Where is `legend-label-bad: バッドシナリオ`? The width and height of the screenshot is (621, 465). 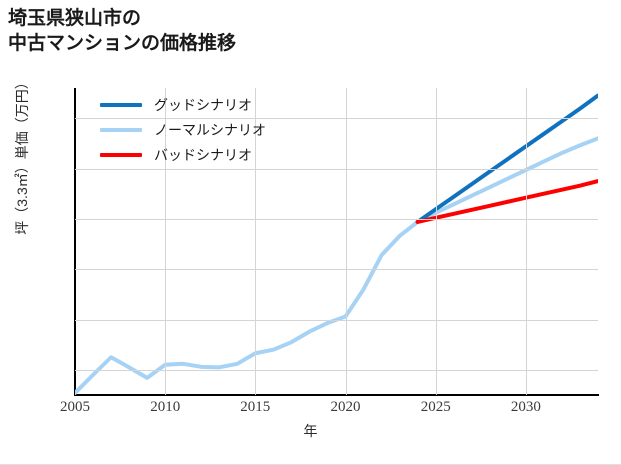 legend-label-bad: バッドシナリオ is located at coordinates (203, 154).